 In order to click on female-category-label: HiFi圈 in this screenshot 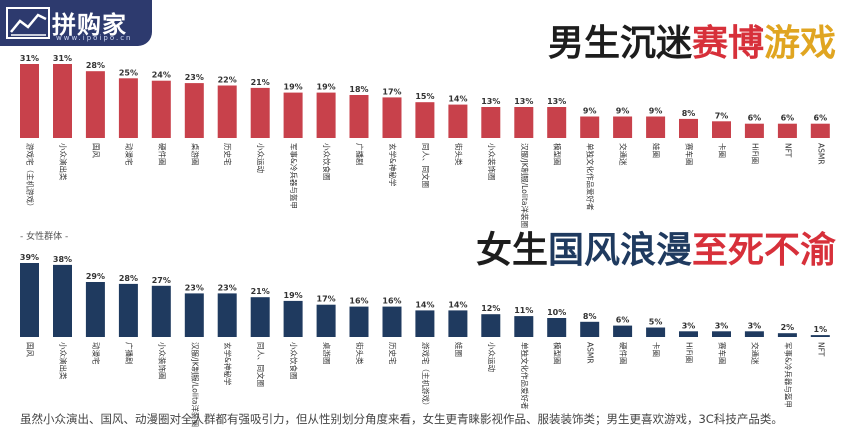, I will do `click(689, 352)`.